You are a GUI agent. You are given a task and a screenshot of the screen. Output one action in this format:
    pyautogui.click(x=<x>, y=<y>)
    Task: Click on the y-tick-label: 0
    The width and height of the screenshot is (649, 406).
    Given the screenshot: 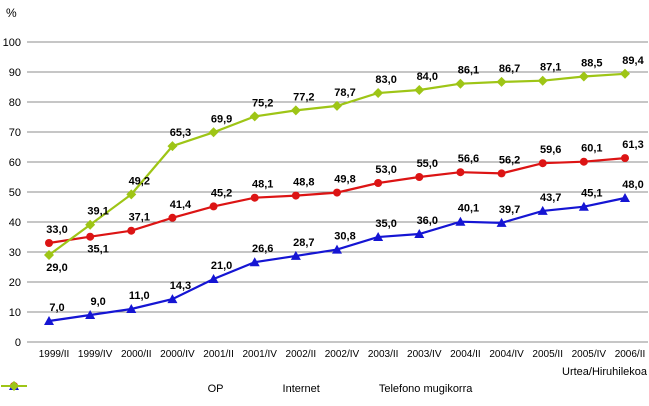 What is the action you would take?
    pyautogui.click(x=18, y=343)
    